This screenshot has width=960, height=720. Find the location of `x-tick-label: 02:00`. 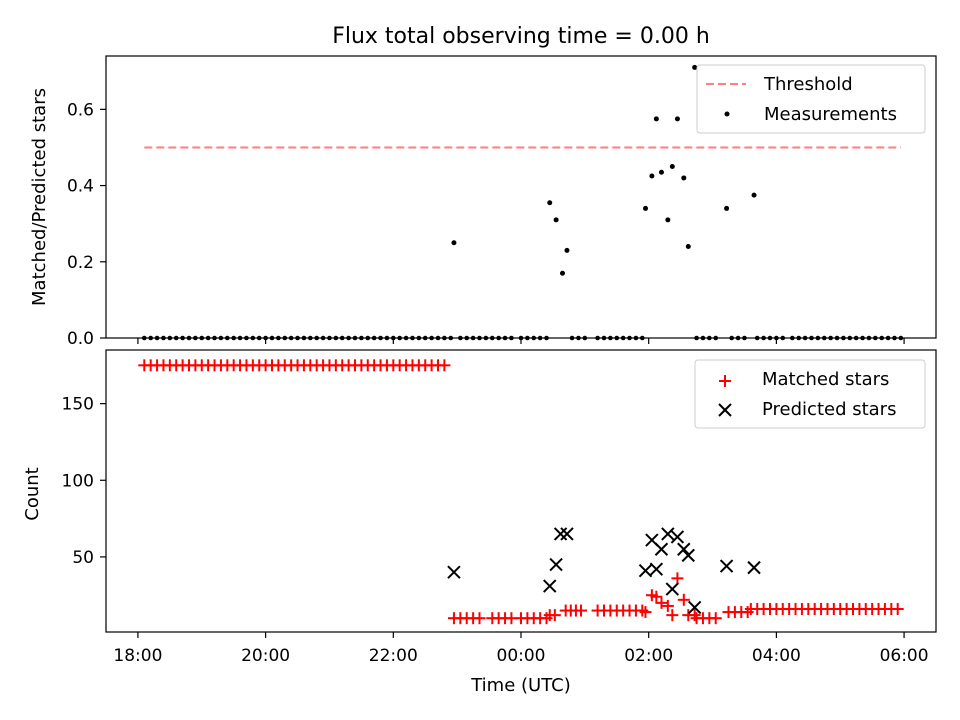

x-tick-label: 02:00 is located at coordinates (648, 656).